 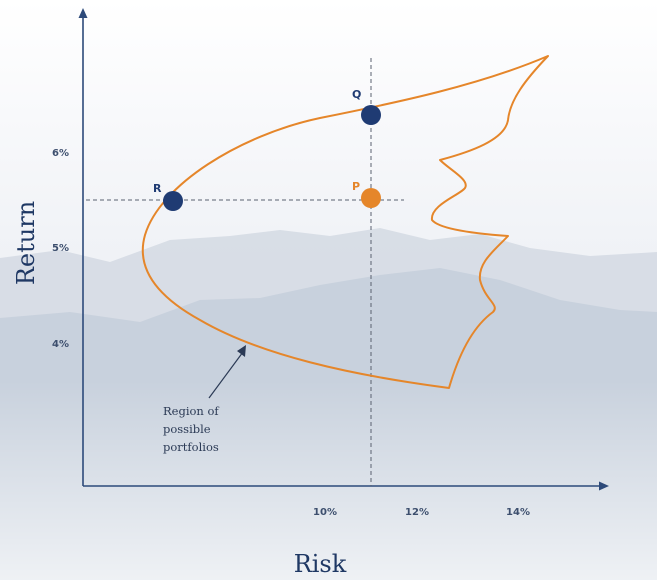 I want to click on annotation-line-2: possible, so click(x=187, y=429).